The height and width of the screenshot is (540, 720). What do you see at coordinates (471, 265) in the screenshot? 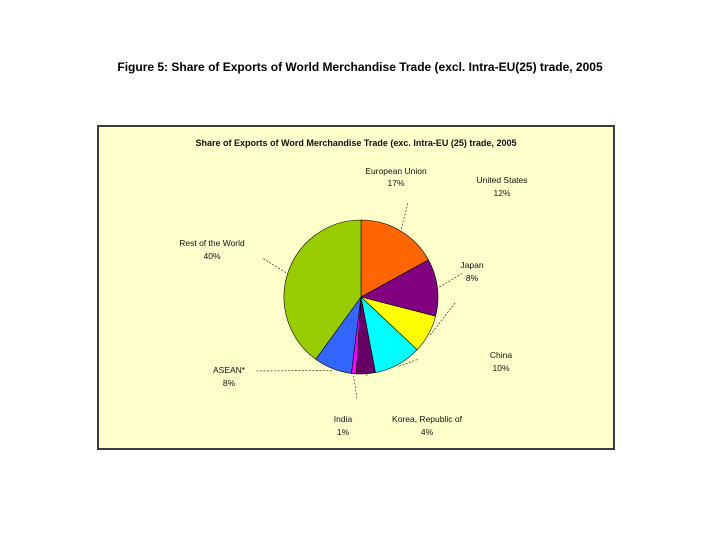
I see `slice-name-japan: Japan` at bounding box center [471, 265].